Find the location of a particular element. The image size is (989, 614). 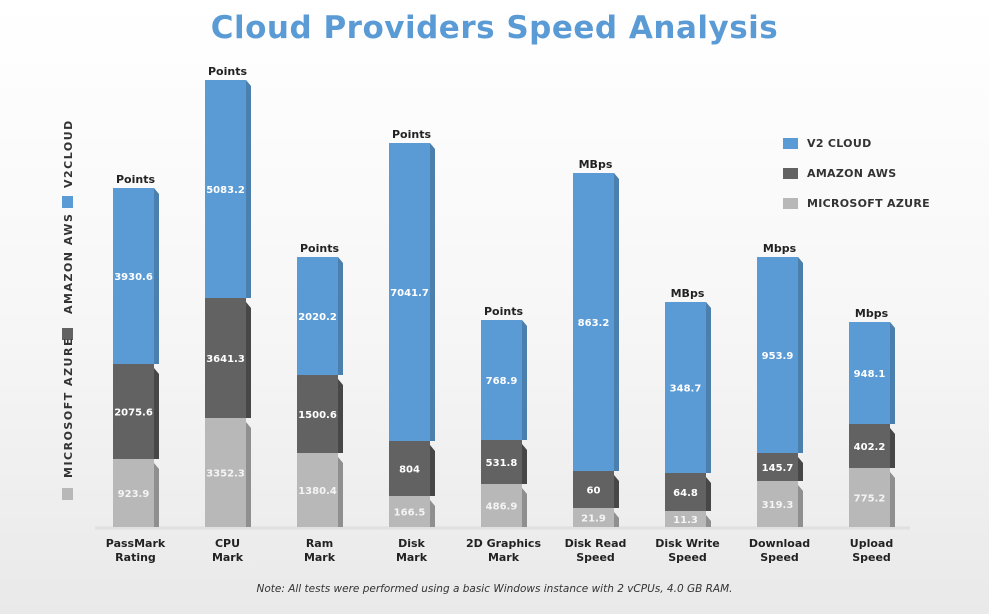

legend-item-azure: MICROSOFT AZURE is located at coordinates (856, 203).